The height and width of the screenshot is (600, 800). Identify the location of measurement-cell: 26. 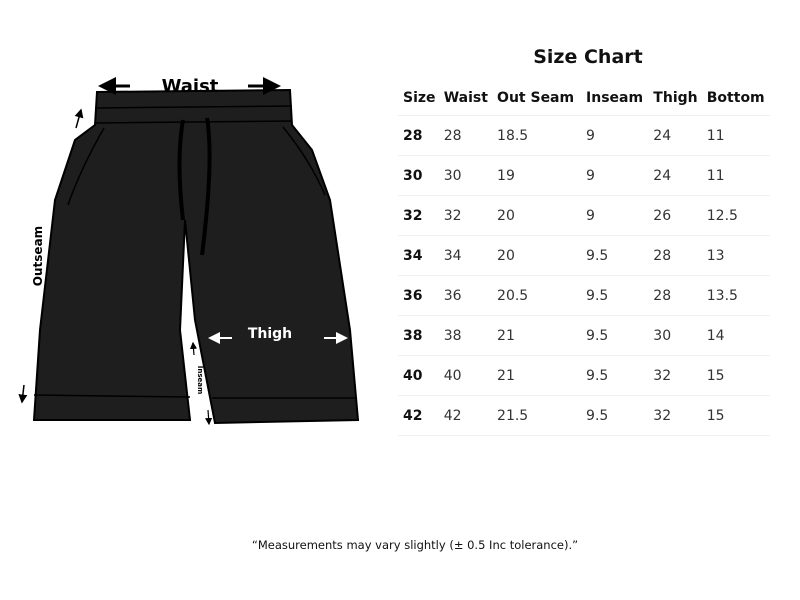
(675, 215).